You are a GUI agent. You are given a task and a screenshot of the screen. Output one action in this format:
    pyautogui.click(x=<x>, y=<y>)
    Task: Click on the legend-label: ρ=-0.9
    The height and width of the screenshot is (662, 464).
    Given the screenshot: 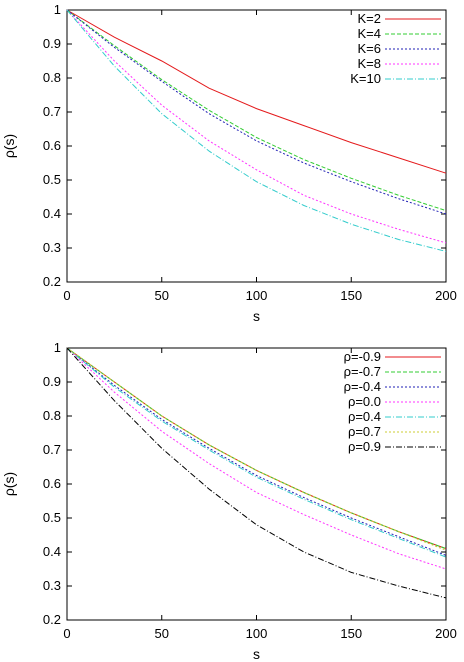 What is the action you would take?
    pyautogui.click(x=362, y=356)
    